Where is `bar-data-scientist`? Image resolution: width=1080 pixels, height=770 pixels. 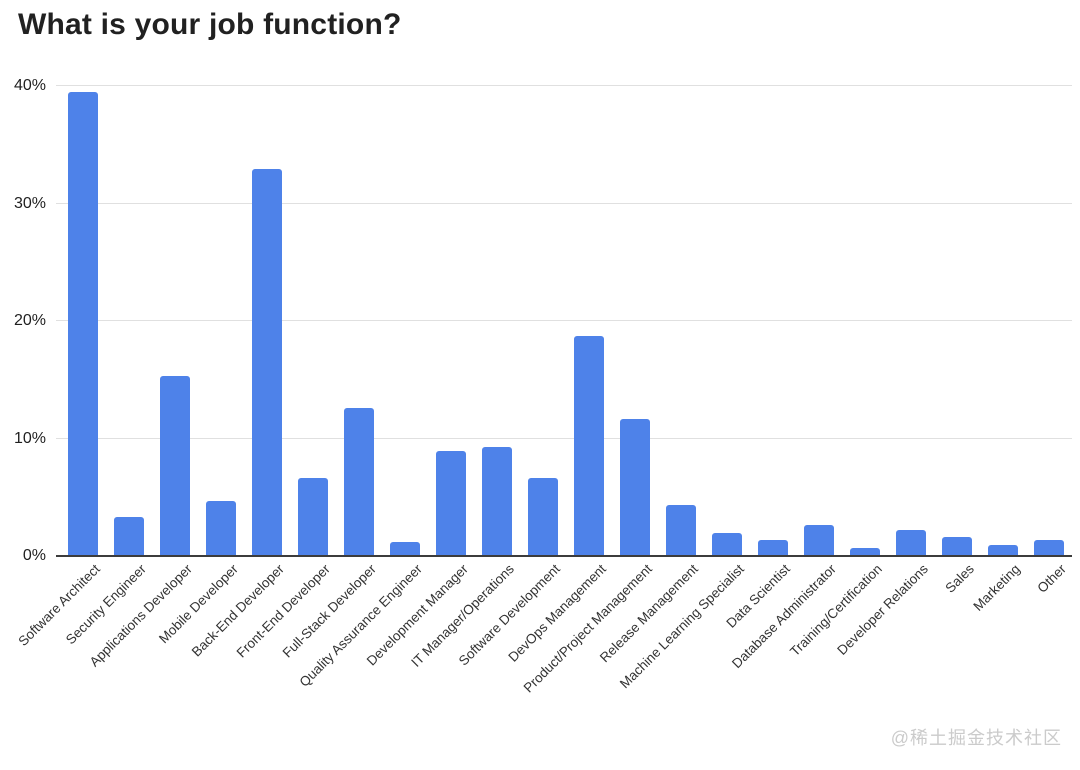 bar-data-scientist is located at coordinates (773, 547).